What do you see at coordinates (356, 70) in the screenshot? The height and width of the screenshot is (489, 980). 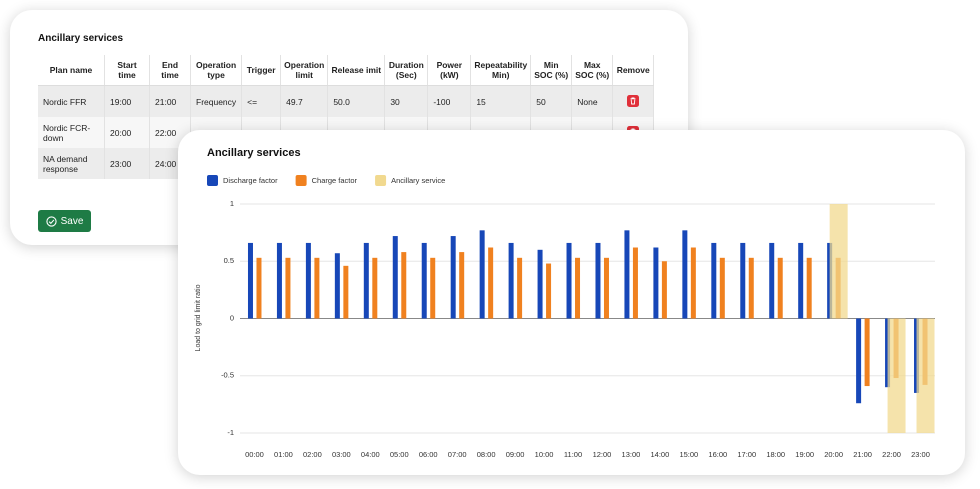 I see `column-header: Release imit` at bounding box center [356, 70].